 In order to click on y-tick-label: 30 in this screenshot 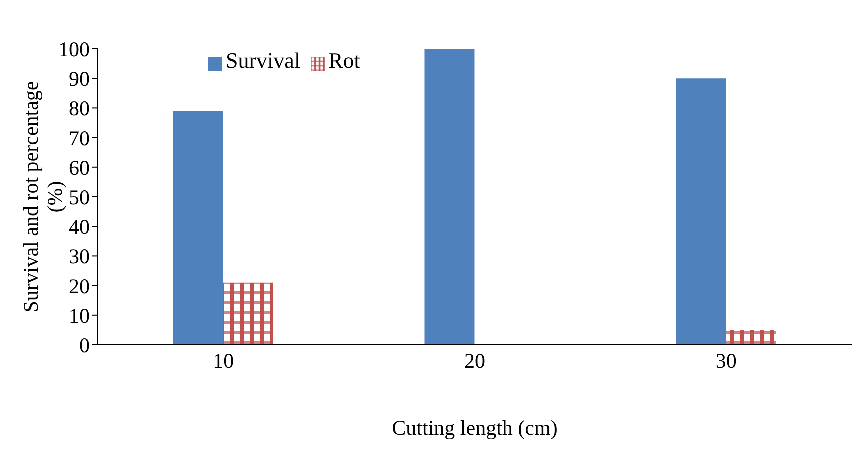, I will do `click(79, 256)`.